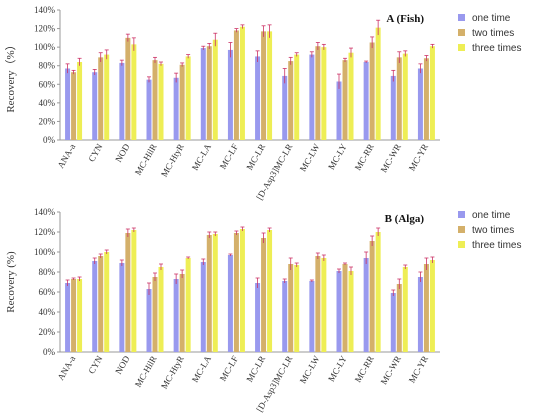 The height and width of the screenshot is (415, 550). What do you see at coordinates (11, 282) in the screenshot?
I see `y-axis-label: Recovery (%)` at bounding box center [11, 282].